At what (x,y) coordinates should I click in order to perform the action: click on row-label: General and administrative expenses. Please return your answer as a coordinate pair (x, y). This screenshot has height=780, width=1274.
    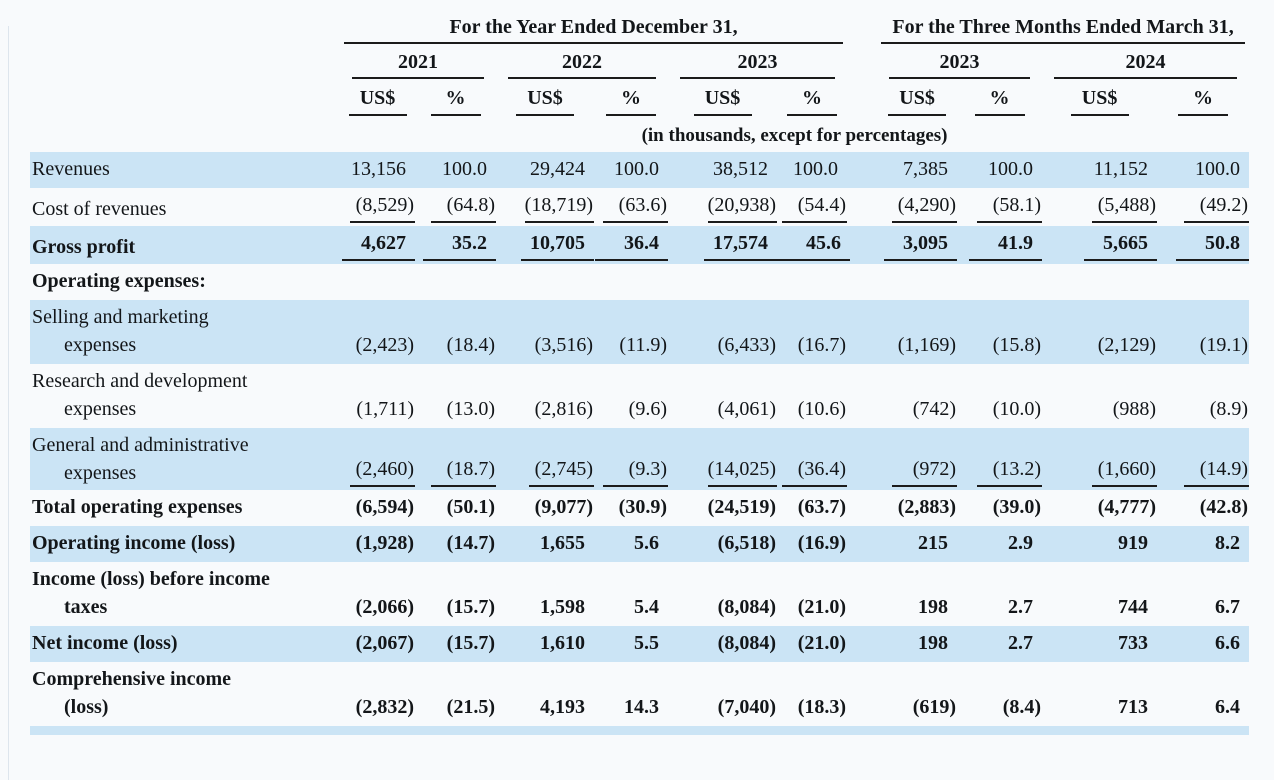
    Looking at the image, I should click on (185, 459).